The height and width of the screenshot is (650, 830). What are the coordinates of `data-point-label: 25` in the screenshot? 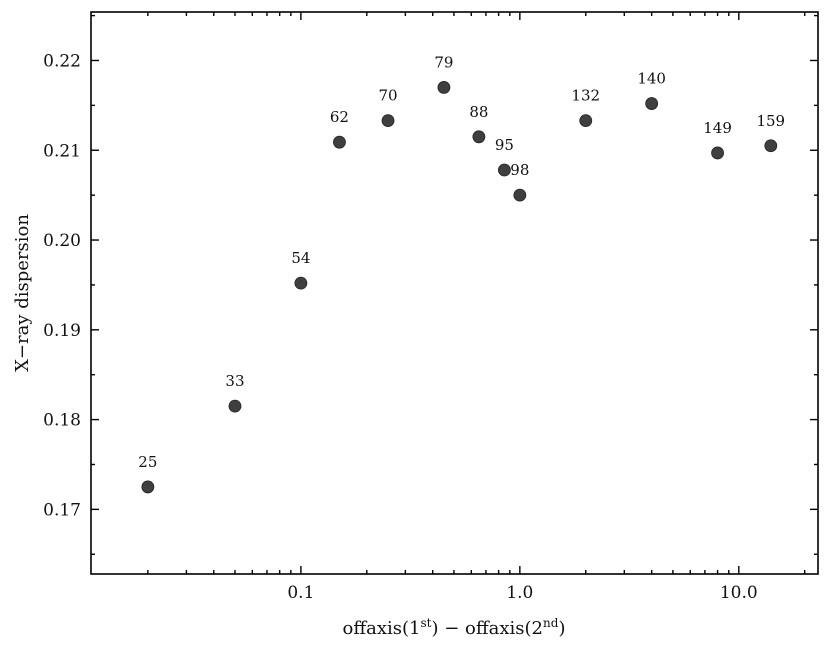 It's located at (147, 462).